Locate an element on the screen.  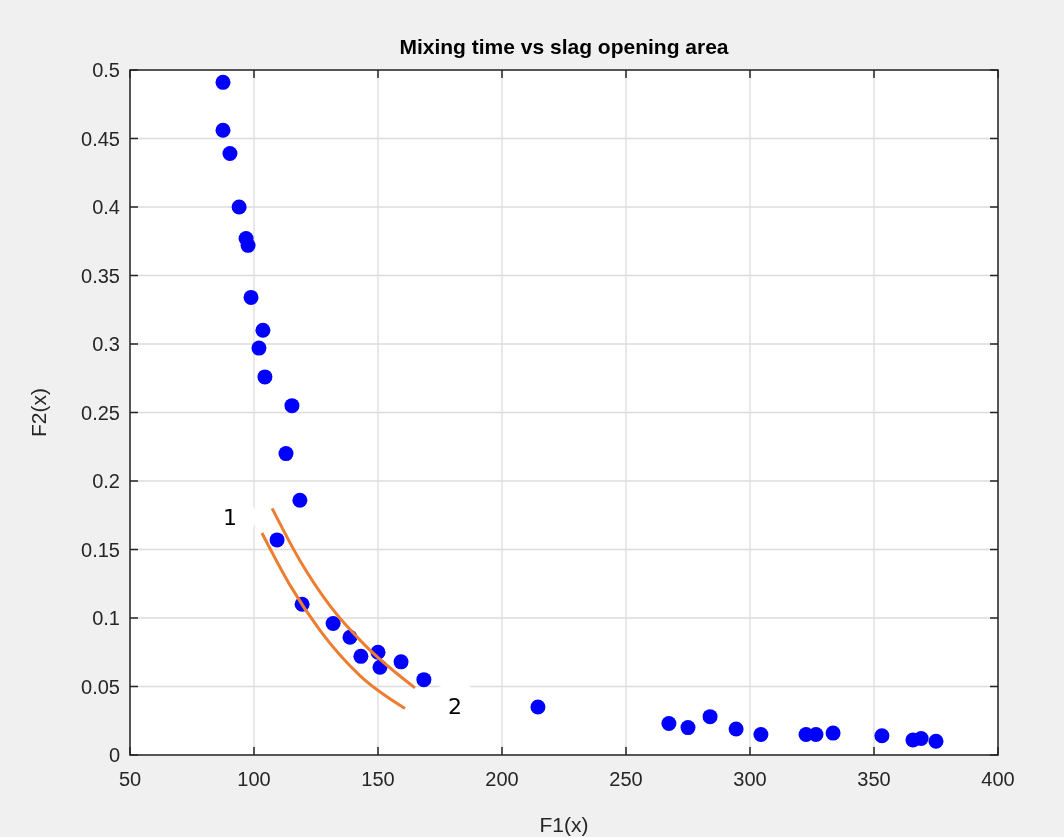
y-tick-label: 0.2 is located at coordinates (106, 481).